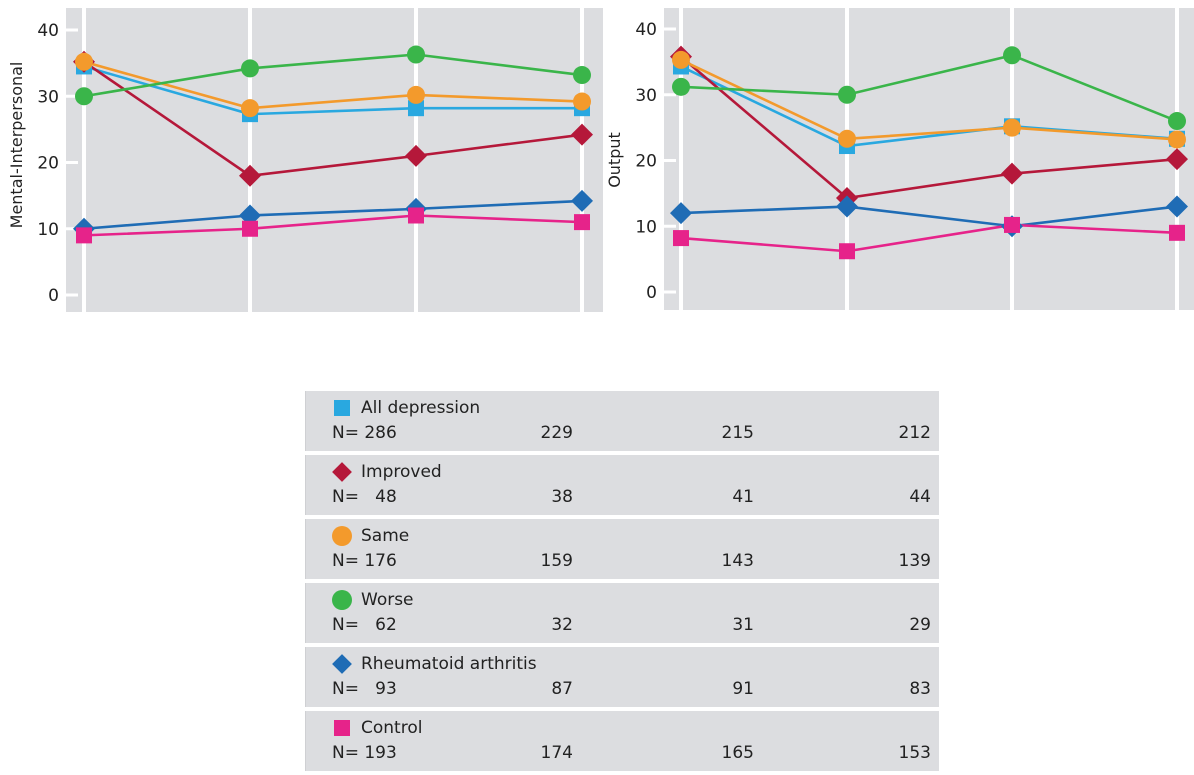 The width and height of the screenshot is (1194, 775). Describe the element at coordinates (416, 108) in the screenshot. I see `chart-left-point-all-depression` at that location.